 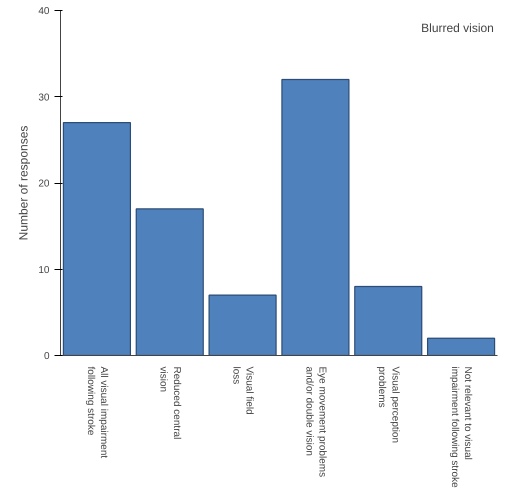 I want to click on x-tick-label: Reduced central vision, so click(x=170, y=403).